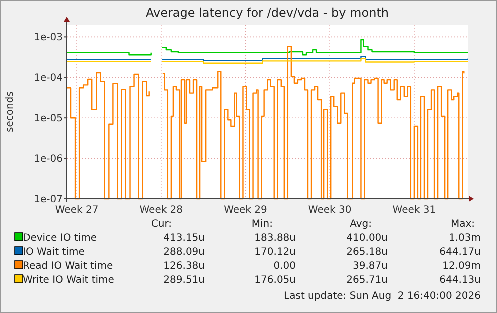 The height and width of the screenshot is (313, 497). Describe the element at coordinates (48, 38) in the screenshot. I see `y-tick-label: 1e-03` at that location.